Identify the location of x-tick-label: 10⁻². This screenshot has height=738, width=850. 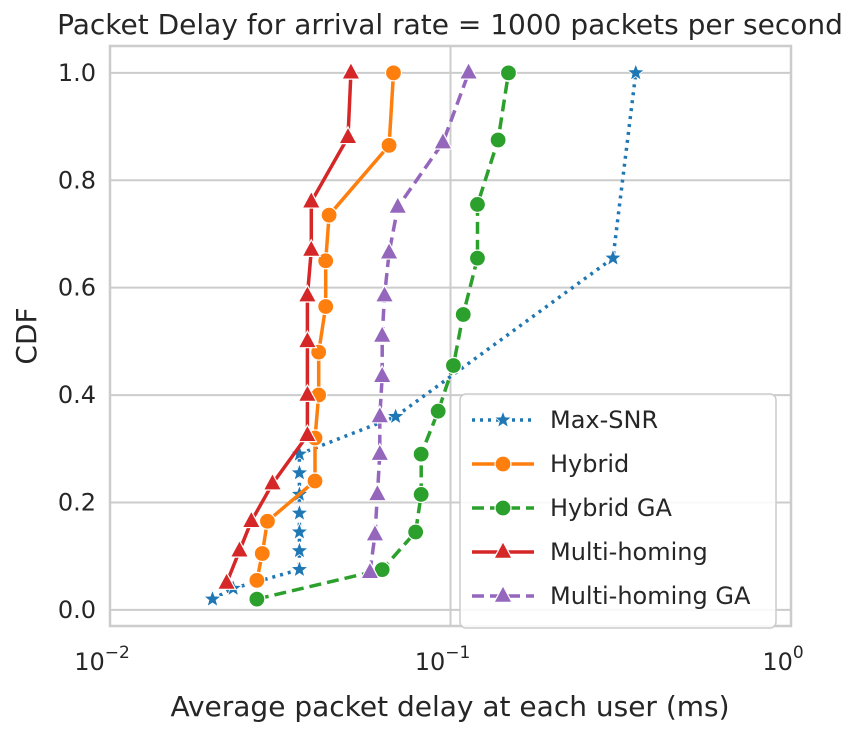
(102, 659).